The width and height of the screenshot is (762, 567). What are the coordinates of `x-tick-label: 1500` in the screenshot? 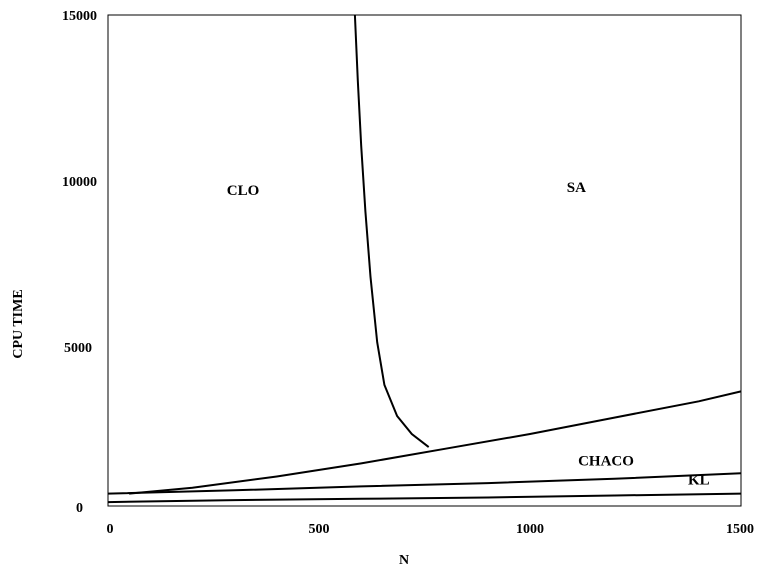 It's located at (740, 529).